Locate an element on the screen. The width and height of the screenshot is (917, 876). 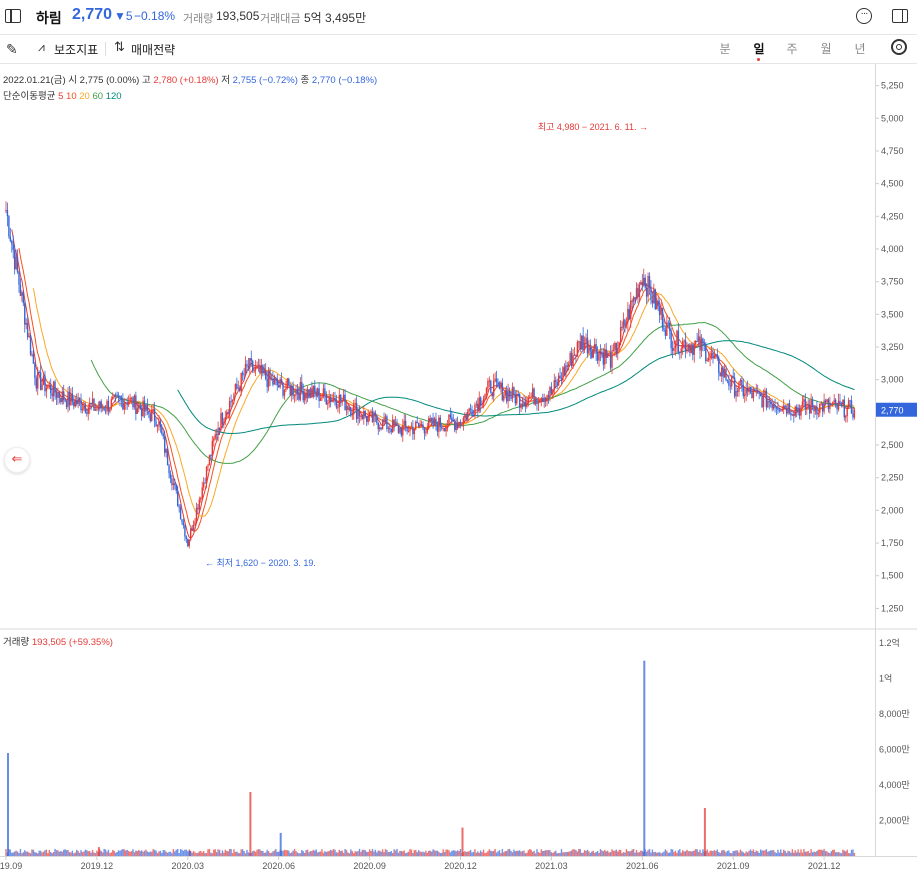
more-options-icon: ··· is located at coordinates (864, 16).